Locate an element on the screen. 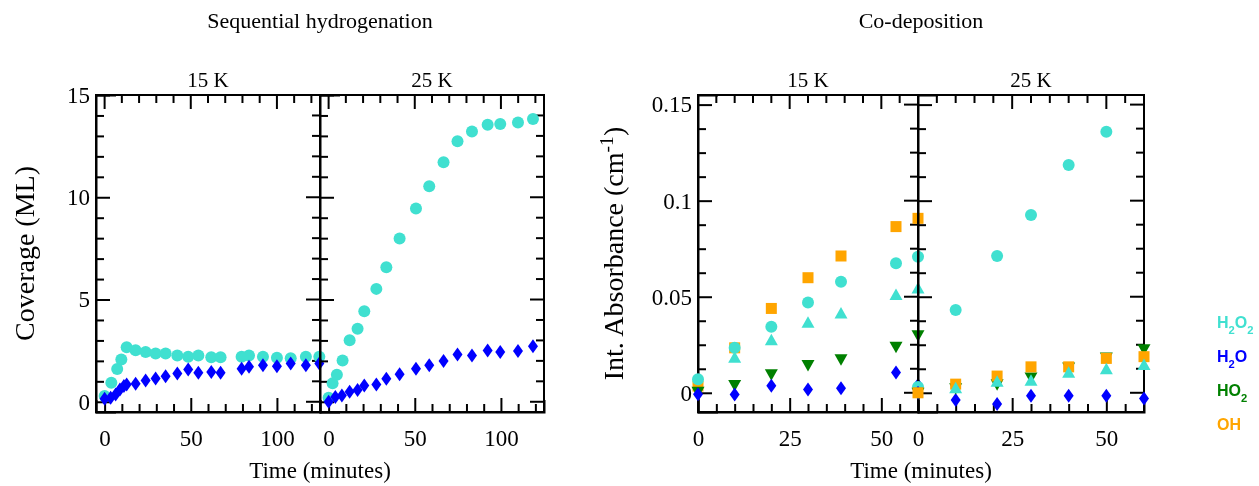 The height and width of the screenshot is (486, 1259). text: H$_{2}$O is located at coordinates (1232, 359).